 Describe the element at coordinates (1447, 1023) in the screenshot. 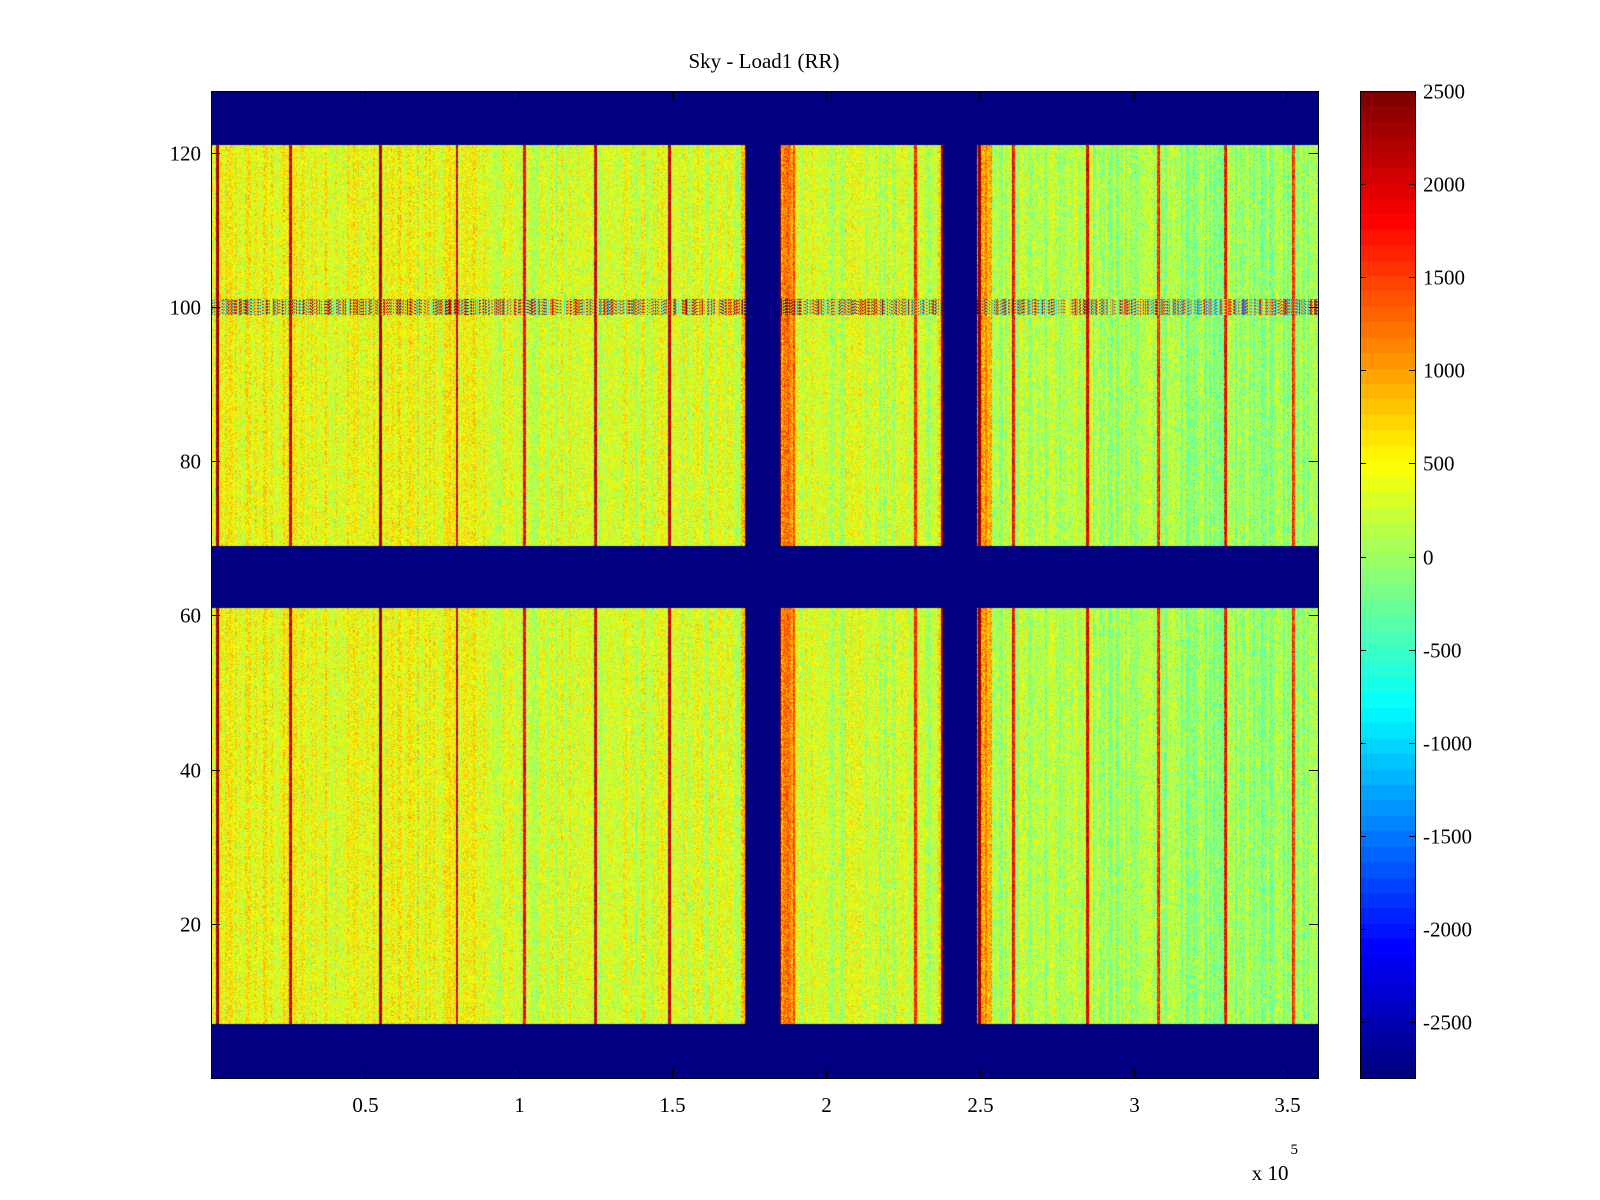

I see `colorbar-tick-label: -2500` at that location.